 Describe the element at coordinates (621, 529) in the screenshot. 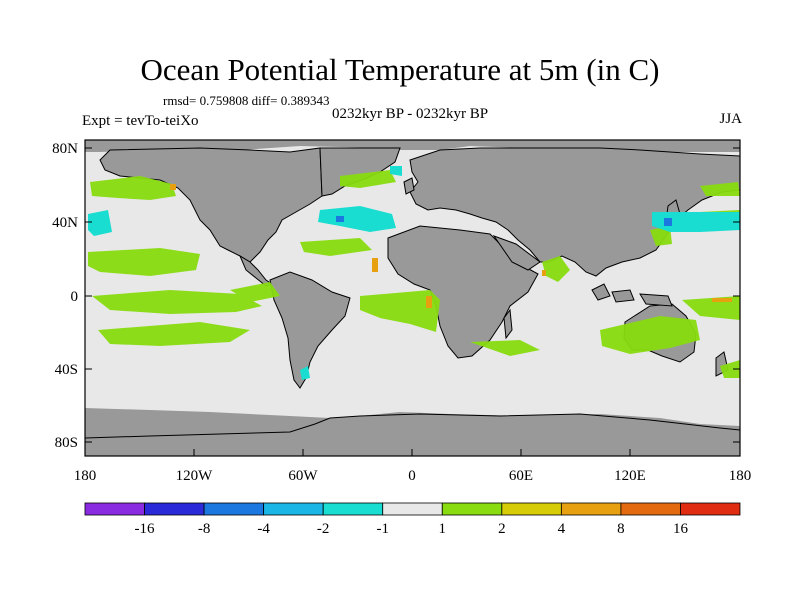

I see `colorbar-label: 8` at that location.